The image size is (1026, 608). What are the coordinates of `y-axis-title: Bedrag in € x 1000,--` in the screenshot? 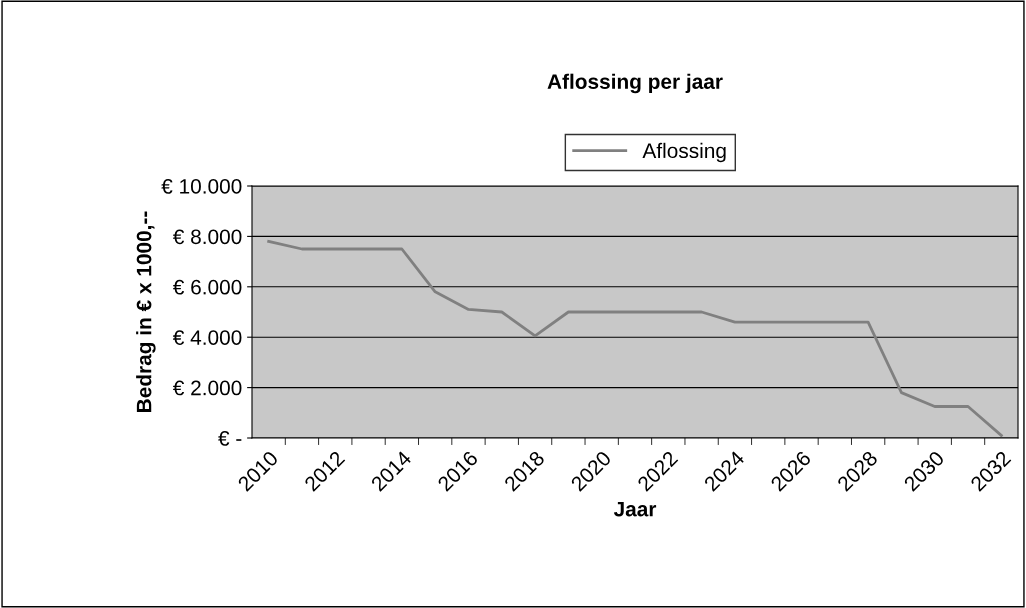 It's located at (146, 311).